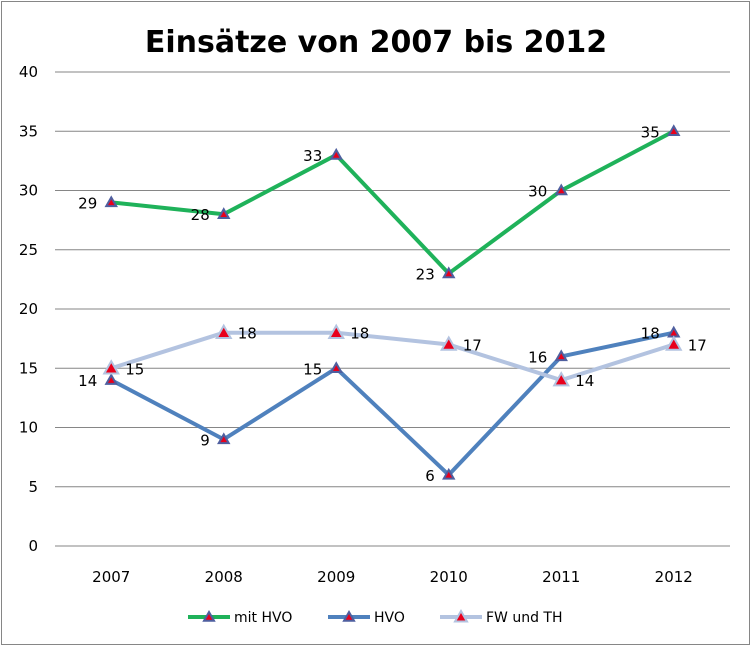  Describe the element at coordinates (376, 42) in the screenshot. I see `chart-title: Einsätze von 2007 bis 2012` at that location.